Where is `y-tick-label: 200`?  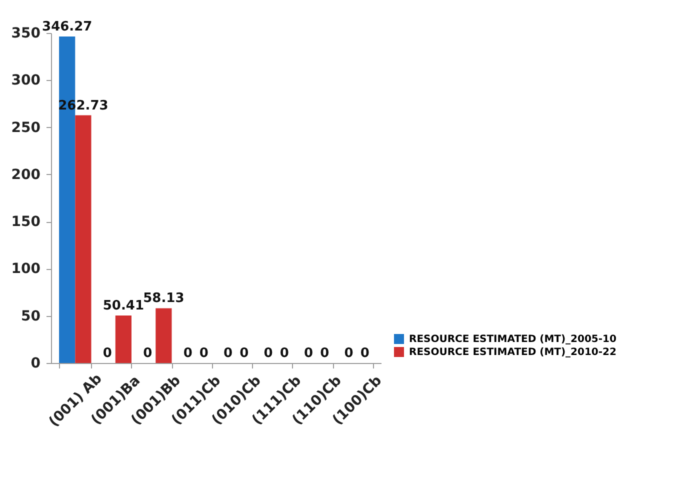 y-tick-label: 200 is located at coordinates (26, 174).